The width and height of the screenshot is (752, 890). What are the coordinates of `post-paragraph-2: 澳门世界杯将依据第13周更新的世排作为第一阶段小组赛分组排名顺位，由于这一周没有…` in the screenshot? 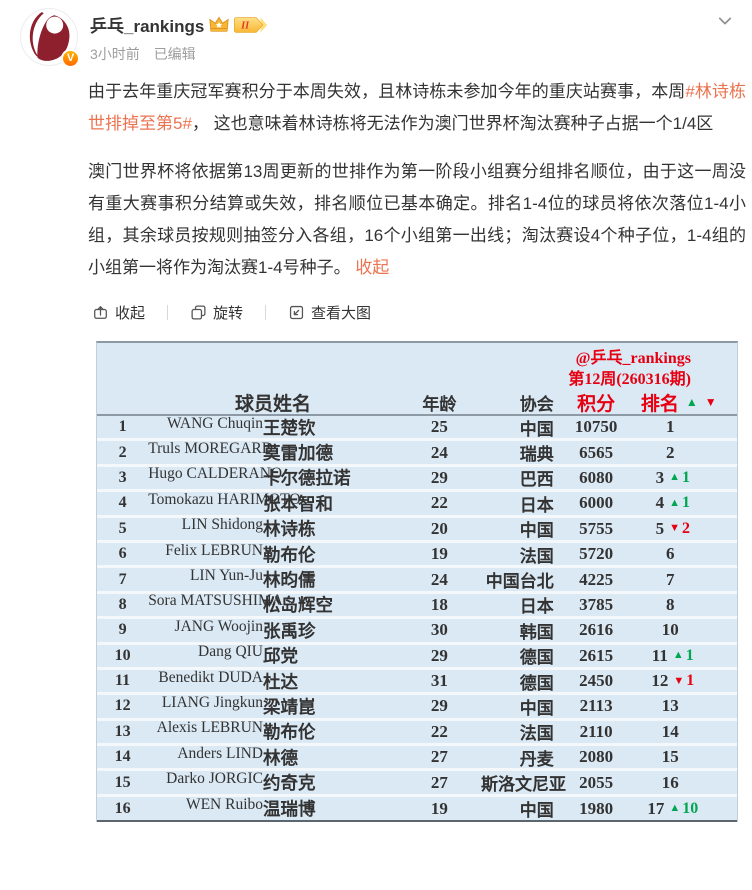 It's located at (417, 220).